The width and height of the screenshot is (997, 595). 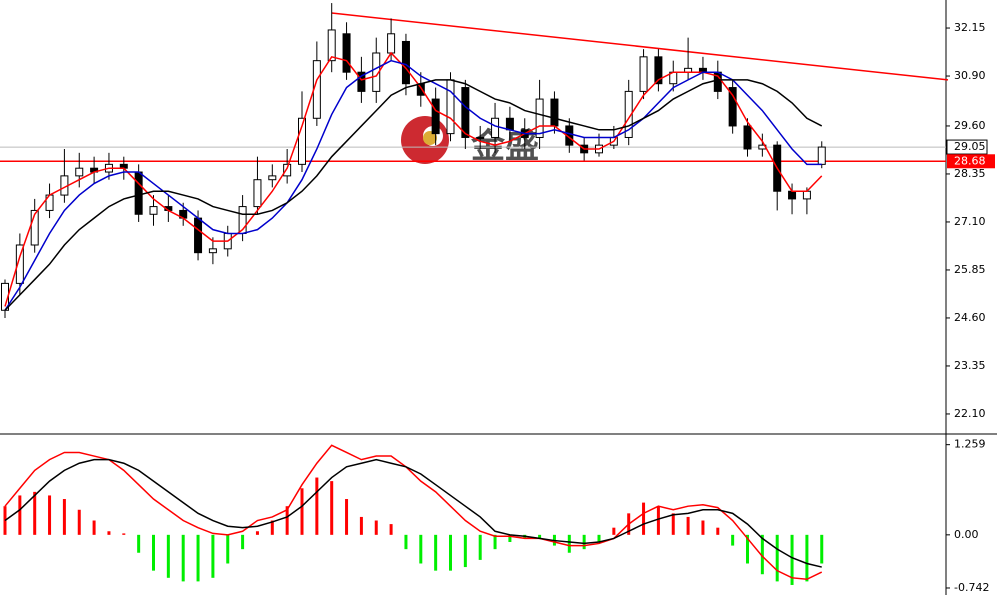 I want to click on level-box, so click(x=971, y=161).